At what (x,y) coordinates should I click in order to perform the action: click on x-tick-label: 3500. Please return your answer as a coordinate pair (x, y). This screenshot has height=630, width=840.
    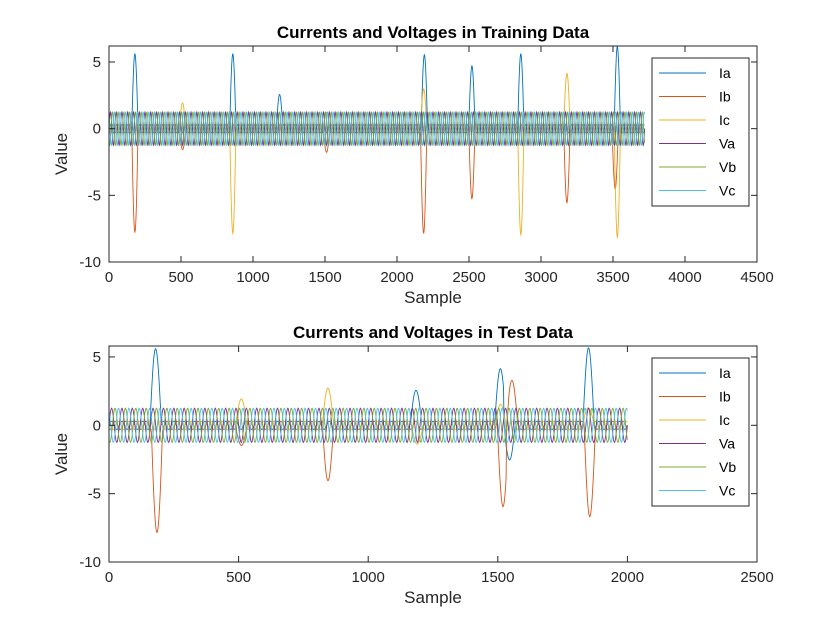
    Looking at the image, I should click on (612, 277).